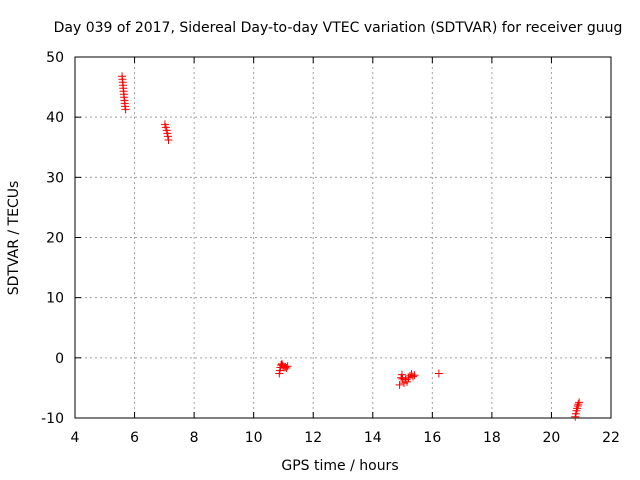 This screenshot has height=480, width=640. I want to click on x-axis-label: GPS time / hours, so click(339, 466).